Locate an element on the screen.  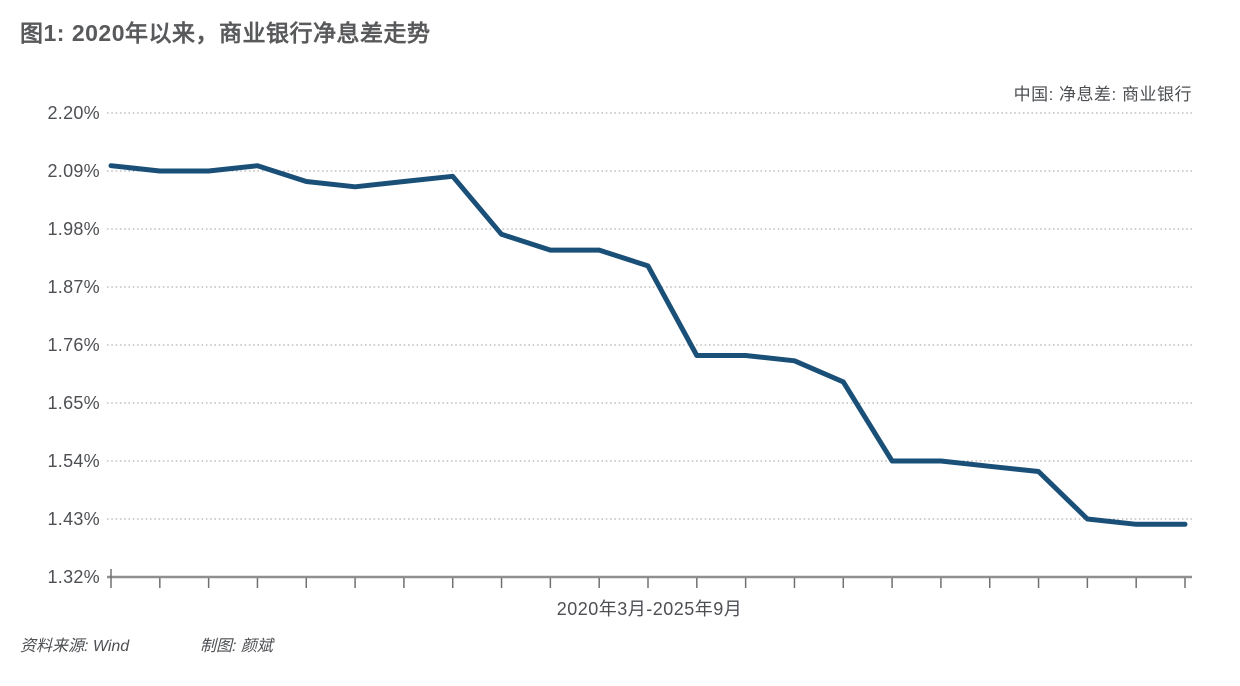
y-axis-tick-label: 1.32% is located at coordinates (73, 577).